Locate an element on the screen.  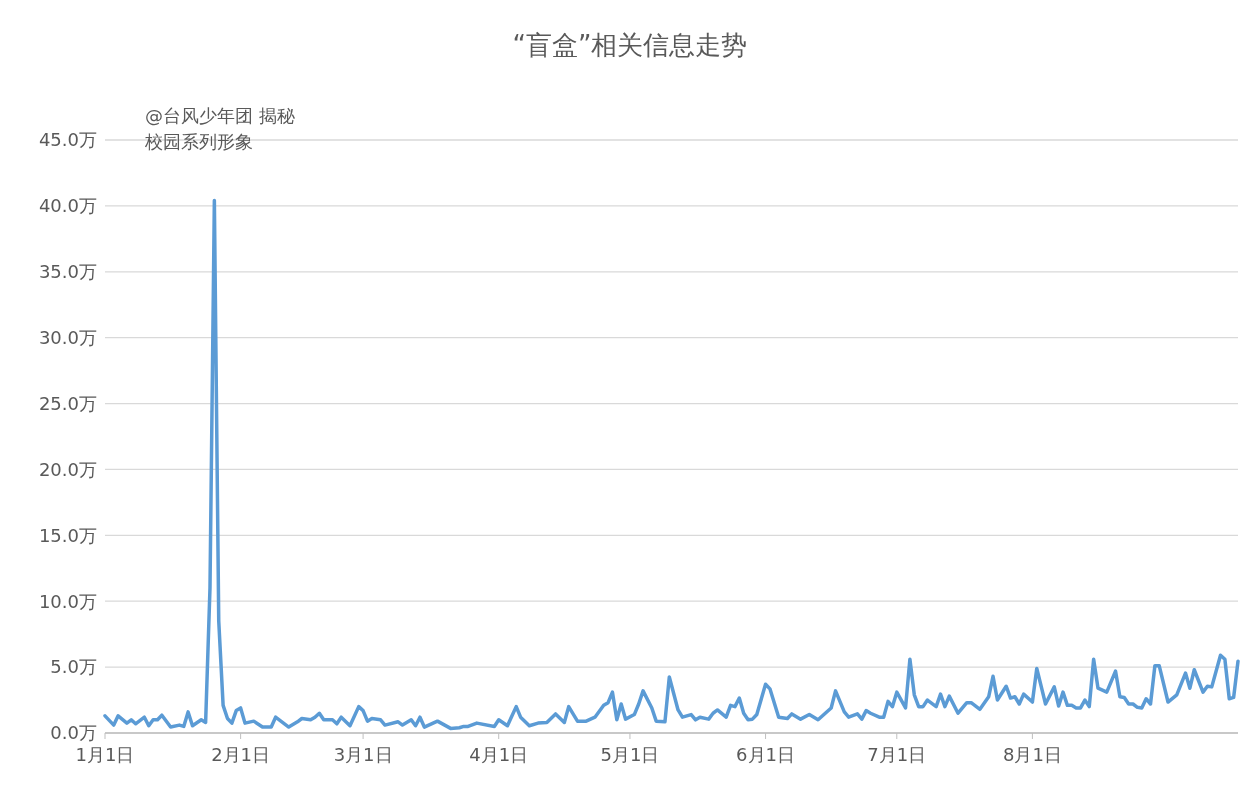
x-tick-label: 1月1日 is located at coordinates (105, 754).